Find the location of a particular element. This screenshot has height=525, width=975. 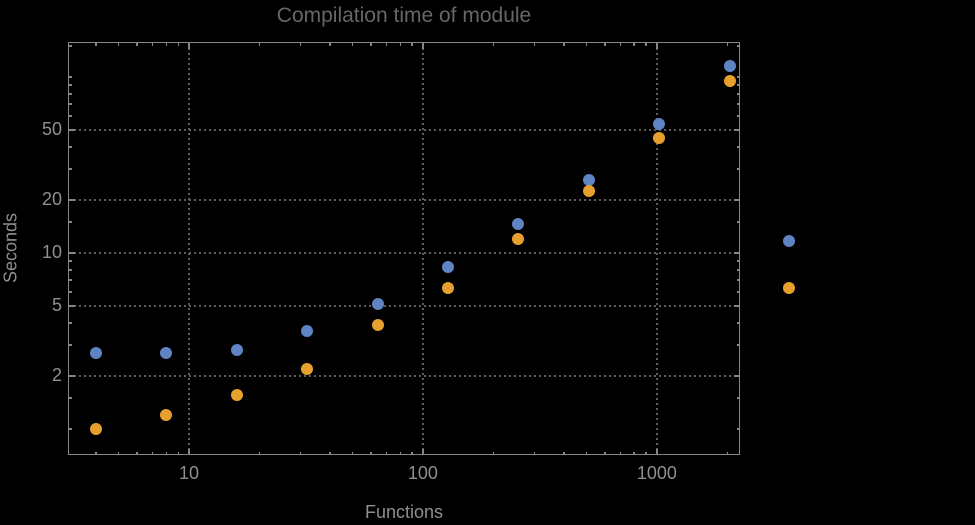

x-gridline is located at coordinates (656, 248).